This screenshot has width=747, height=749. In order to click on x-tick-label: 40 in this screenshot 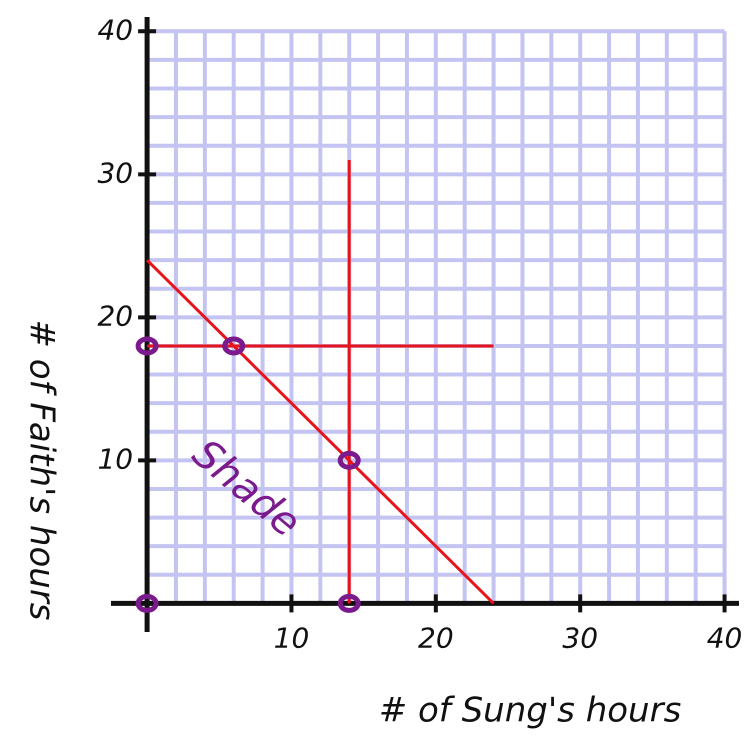, I will do `click(725, 637)`.